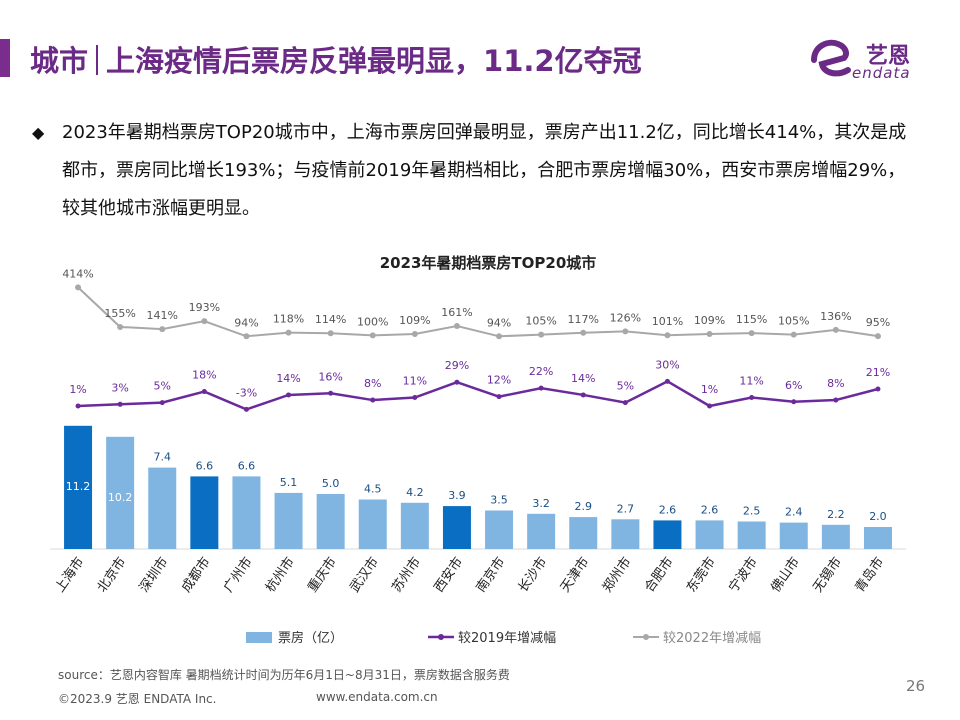  Describe the element at coordinates (626, 508) in the screenshot. I see `bar-value-label: 2.7` at that location.